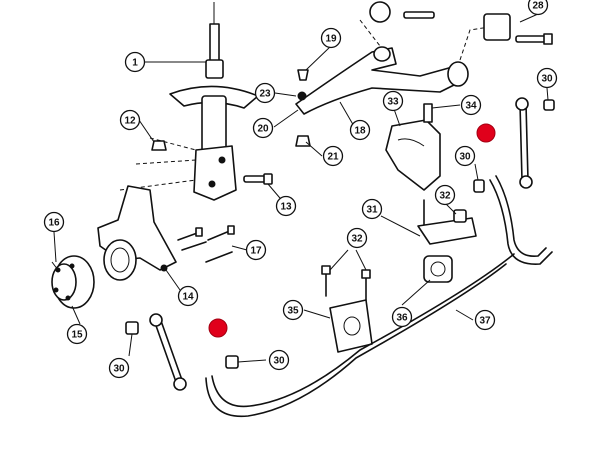 The width and height of the screenshot is (600, 450). I want to click on callout-20: 20, so click(263, 128).